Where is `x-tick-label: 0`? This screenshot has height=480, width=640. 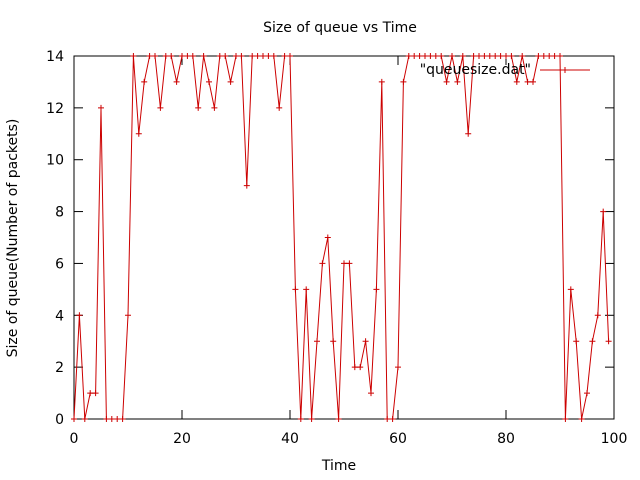
x-tick-label: 0 is located at coordinates (74, 439).